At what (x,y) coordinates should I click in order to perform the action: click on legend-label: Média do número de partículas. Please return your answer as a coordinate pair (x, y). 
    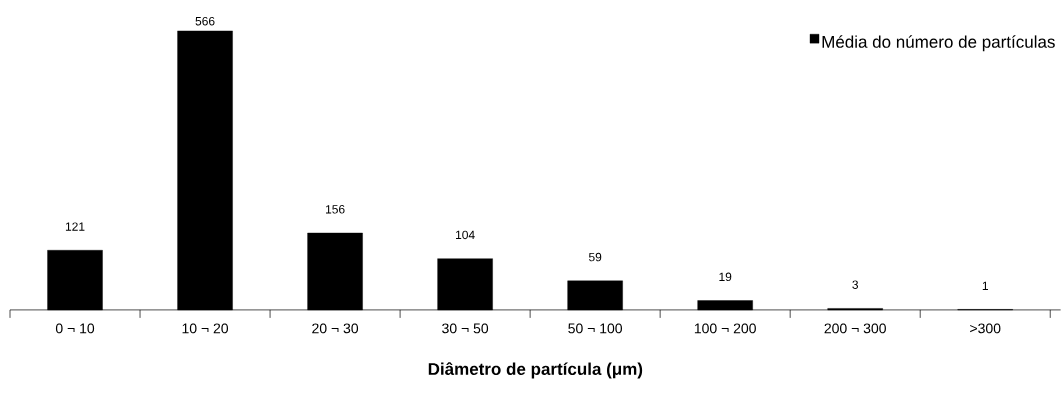
    Looking at the image, I should click on (938, 43).